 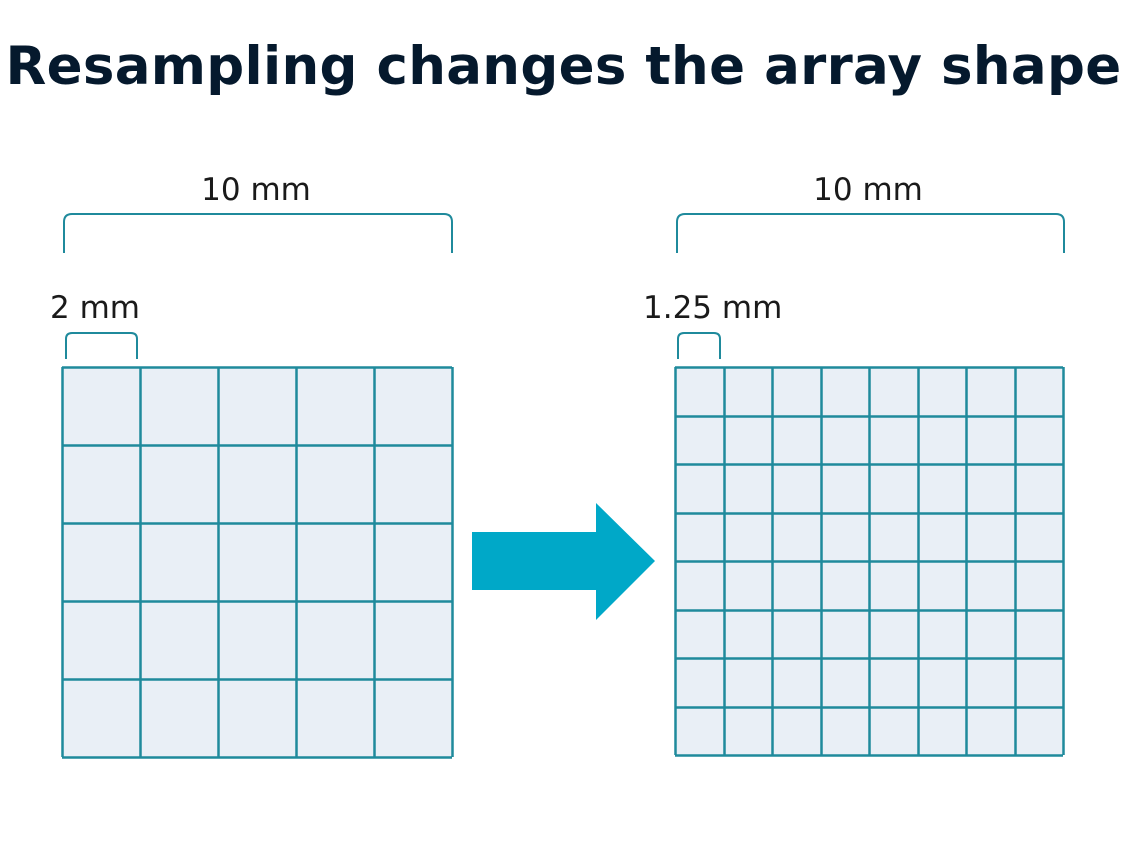 What do you see at coordinates (699, 345) in the screenshot?
I see `right-cell-bracket` at bounding box center [699, 345].